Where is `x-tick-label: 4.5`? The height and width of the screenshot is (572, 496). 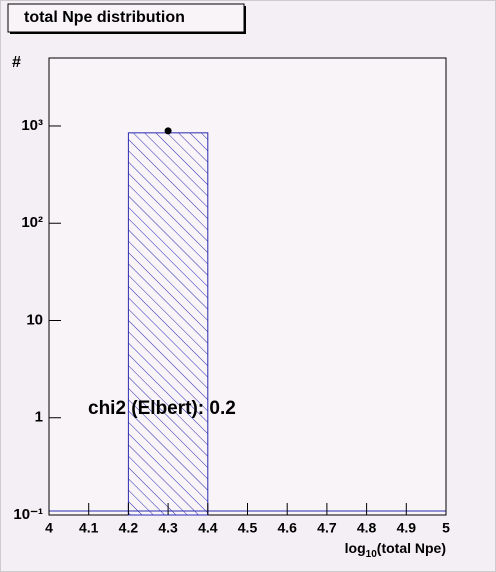
x-tick-label: 4.5 is located at coordinates (248, 528).